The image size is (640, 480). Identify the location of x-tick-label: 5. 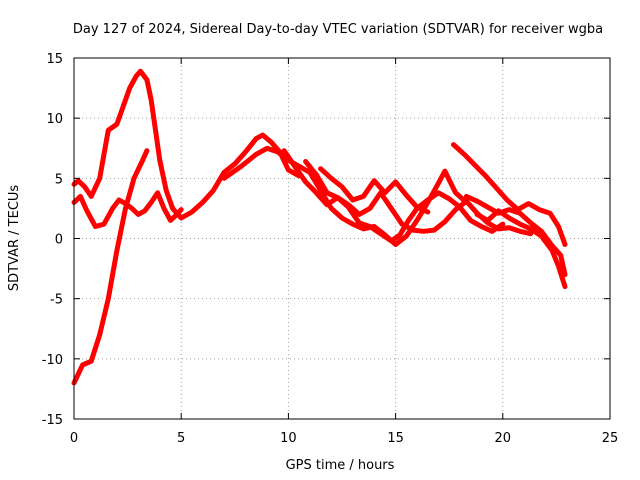
(181, 438).